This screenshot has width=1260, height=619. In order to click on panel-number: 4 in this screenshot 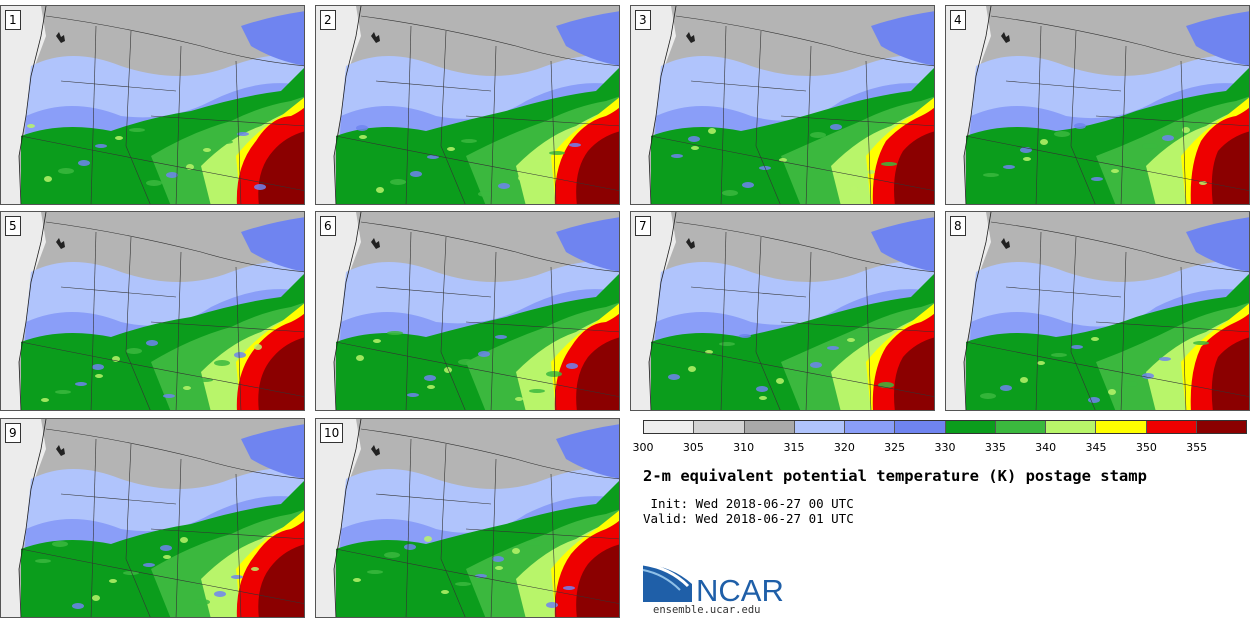, I will do `click(958, 20)`.